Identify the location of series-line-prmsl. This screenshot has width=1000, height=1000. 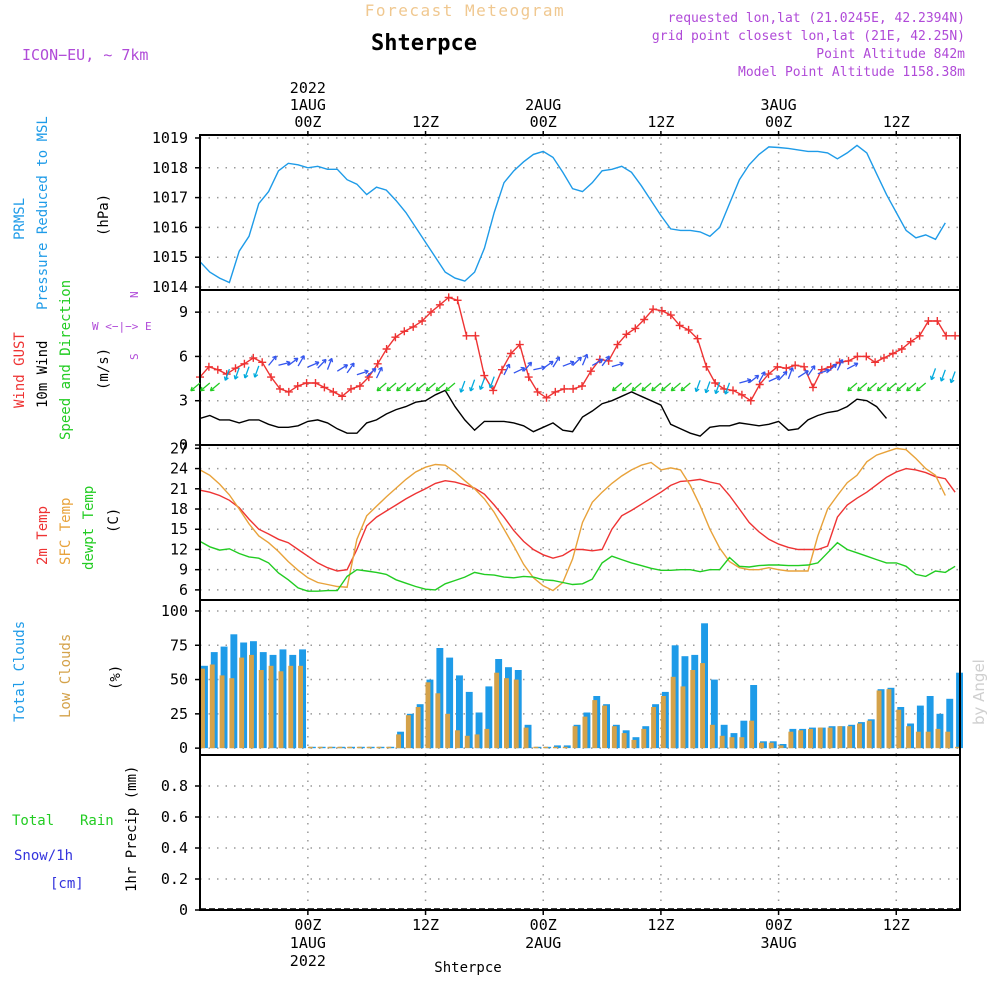
(572, 214).